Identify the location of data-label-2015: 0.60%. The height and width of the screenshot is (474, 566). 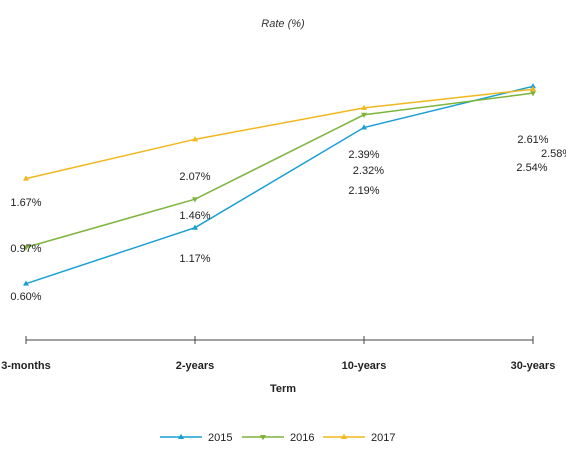
(25, 297).